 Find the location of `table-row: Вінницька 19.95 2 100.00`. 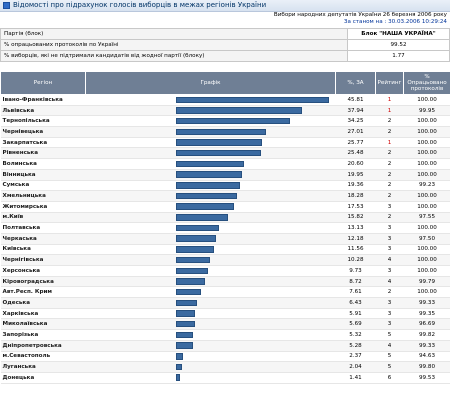

table-row: Вінницька 19.95 2 100.00 is located at coordinates (225, 175).